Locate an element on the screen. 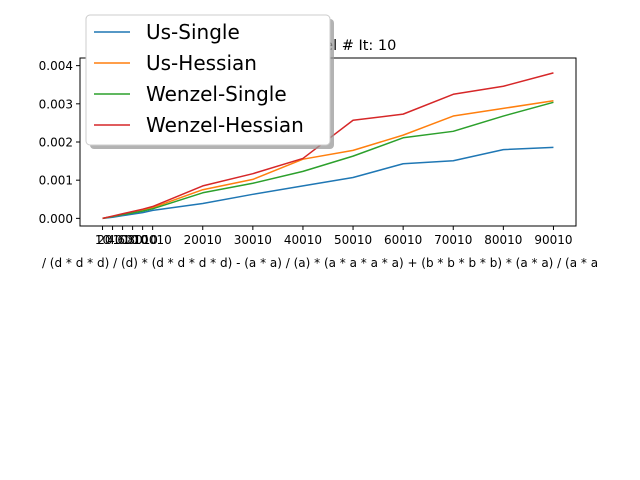  x-tick-label: 40010 is located at coordinates (303, 240).